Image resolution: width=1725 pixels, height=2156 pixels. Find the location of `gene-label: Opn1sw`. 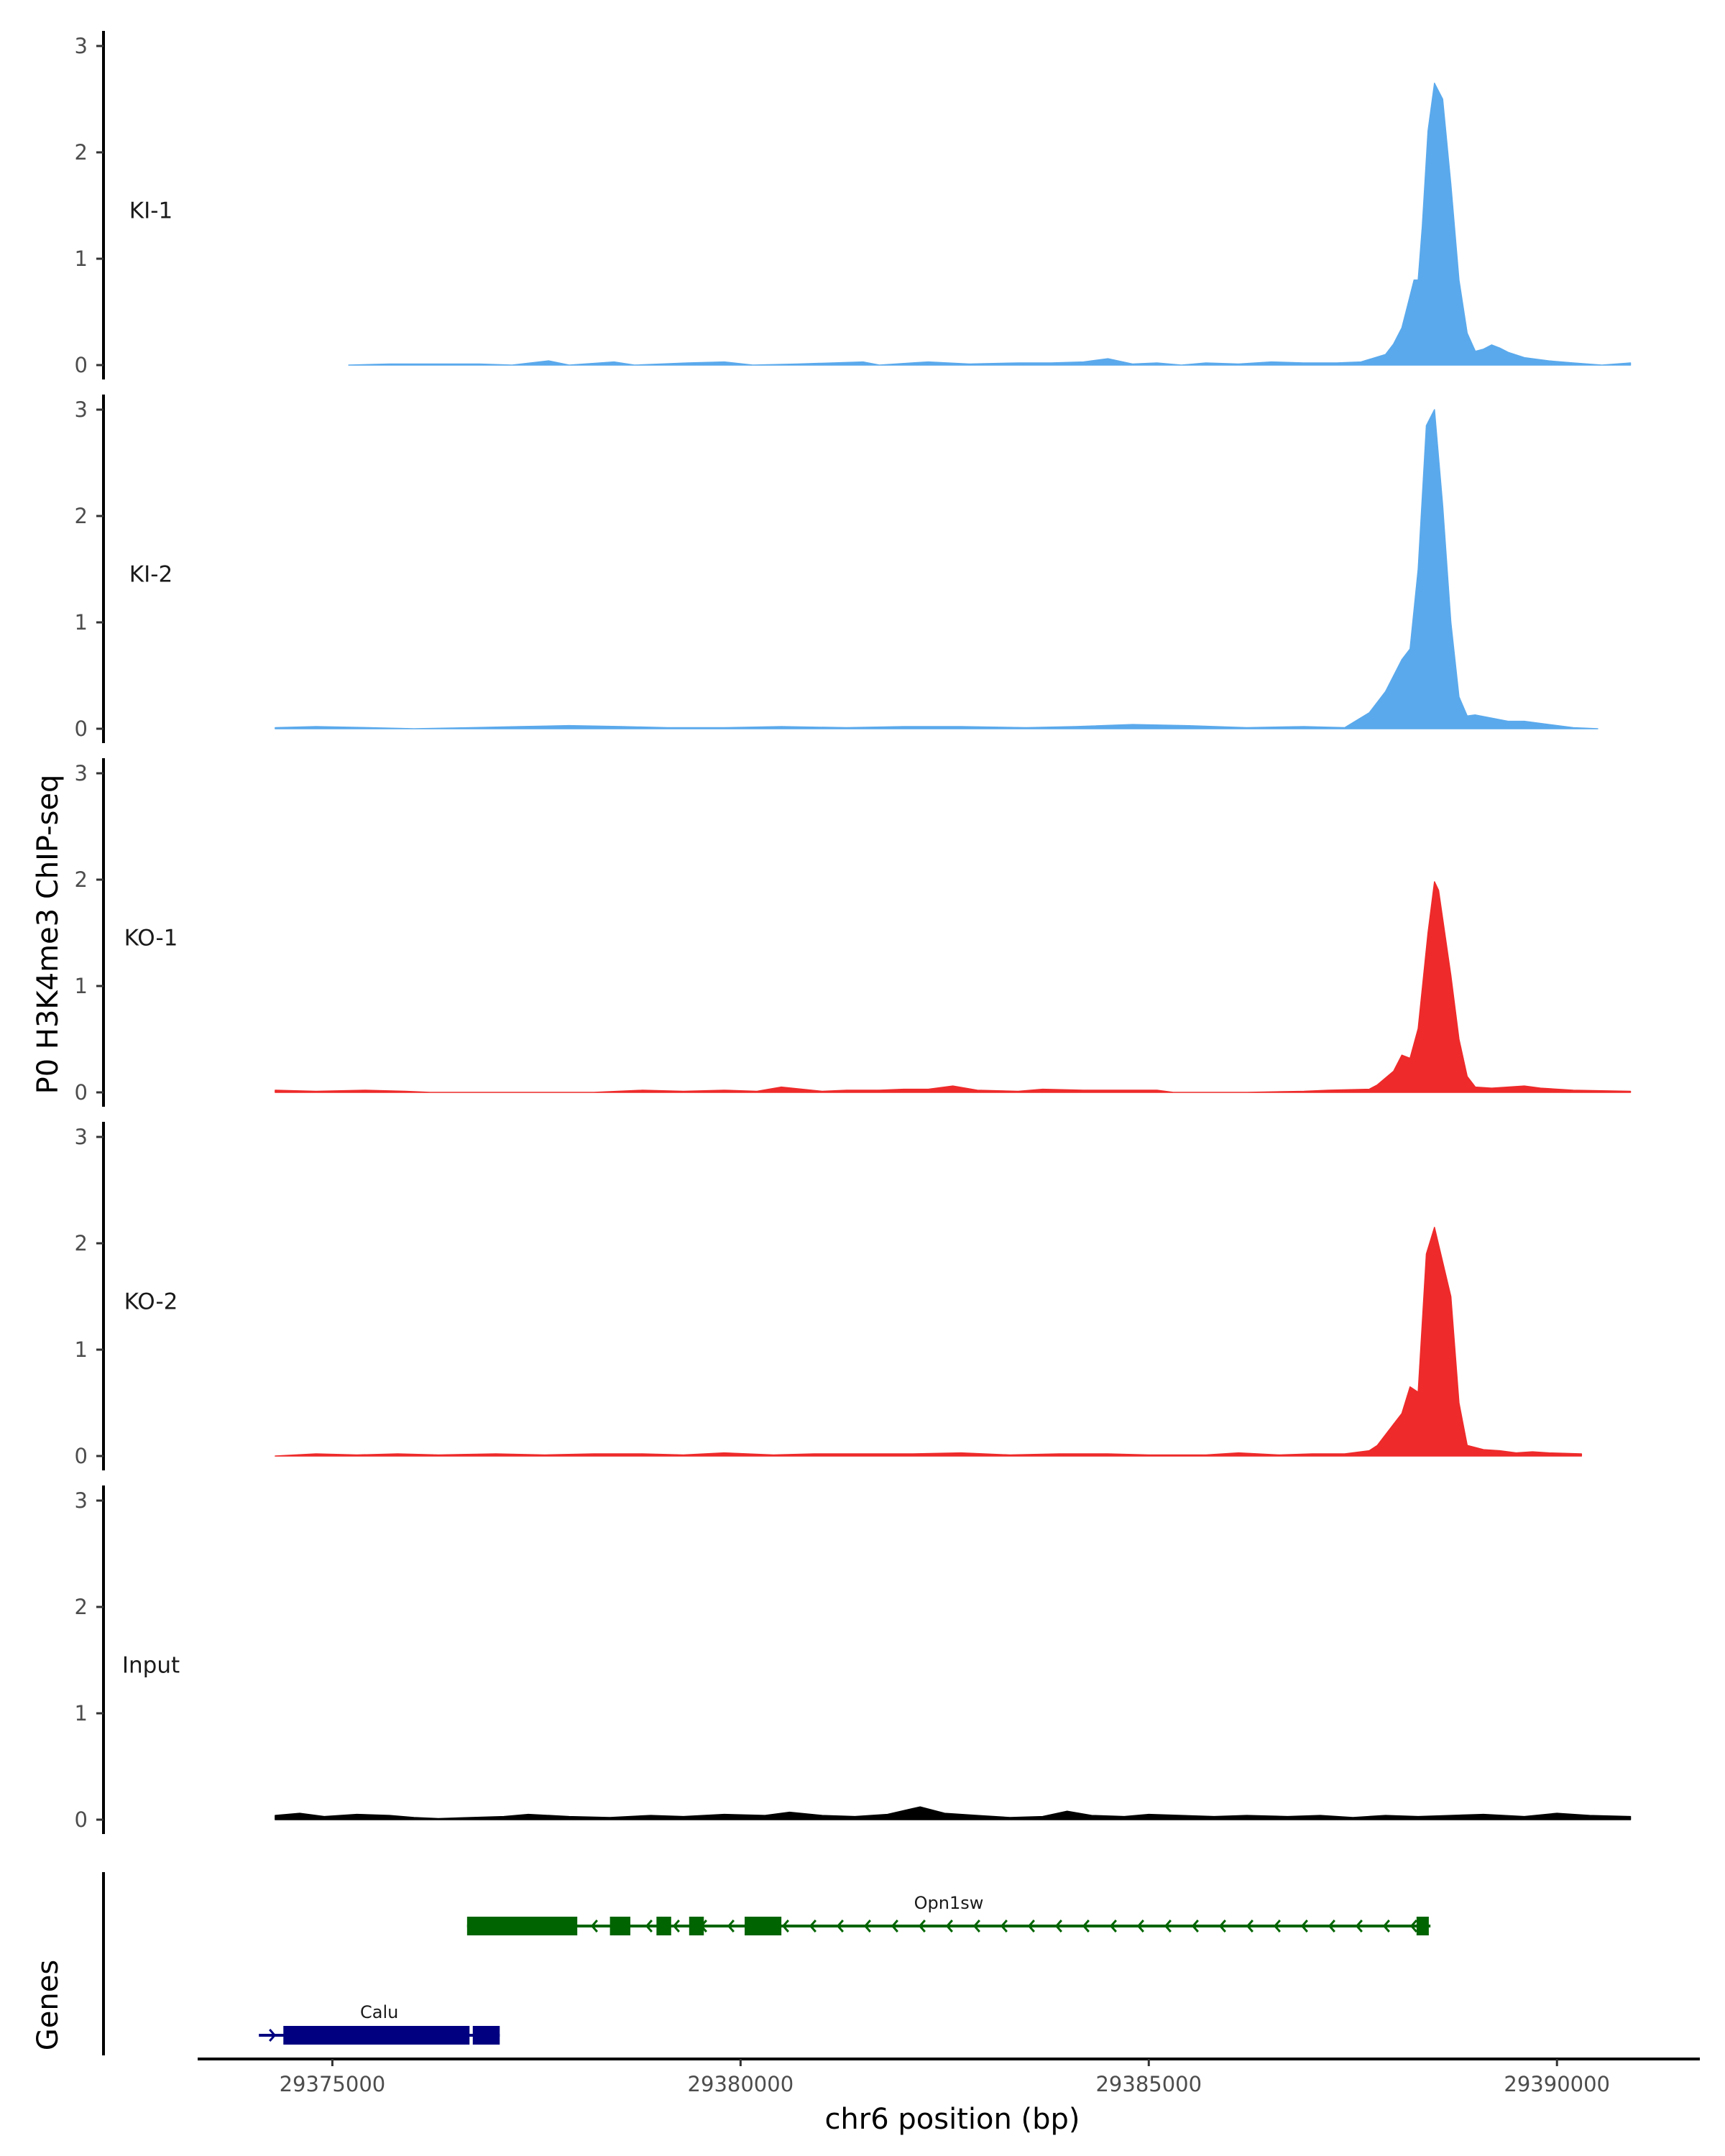

gene-label: Opn1sw is located at coordinates (949, 1903).